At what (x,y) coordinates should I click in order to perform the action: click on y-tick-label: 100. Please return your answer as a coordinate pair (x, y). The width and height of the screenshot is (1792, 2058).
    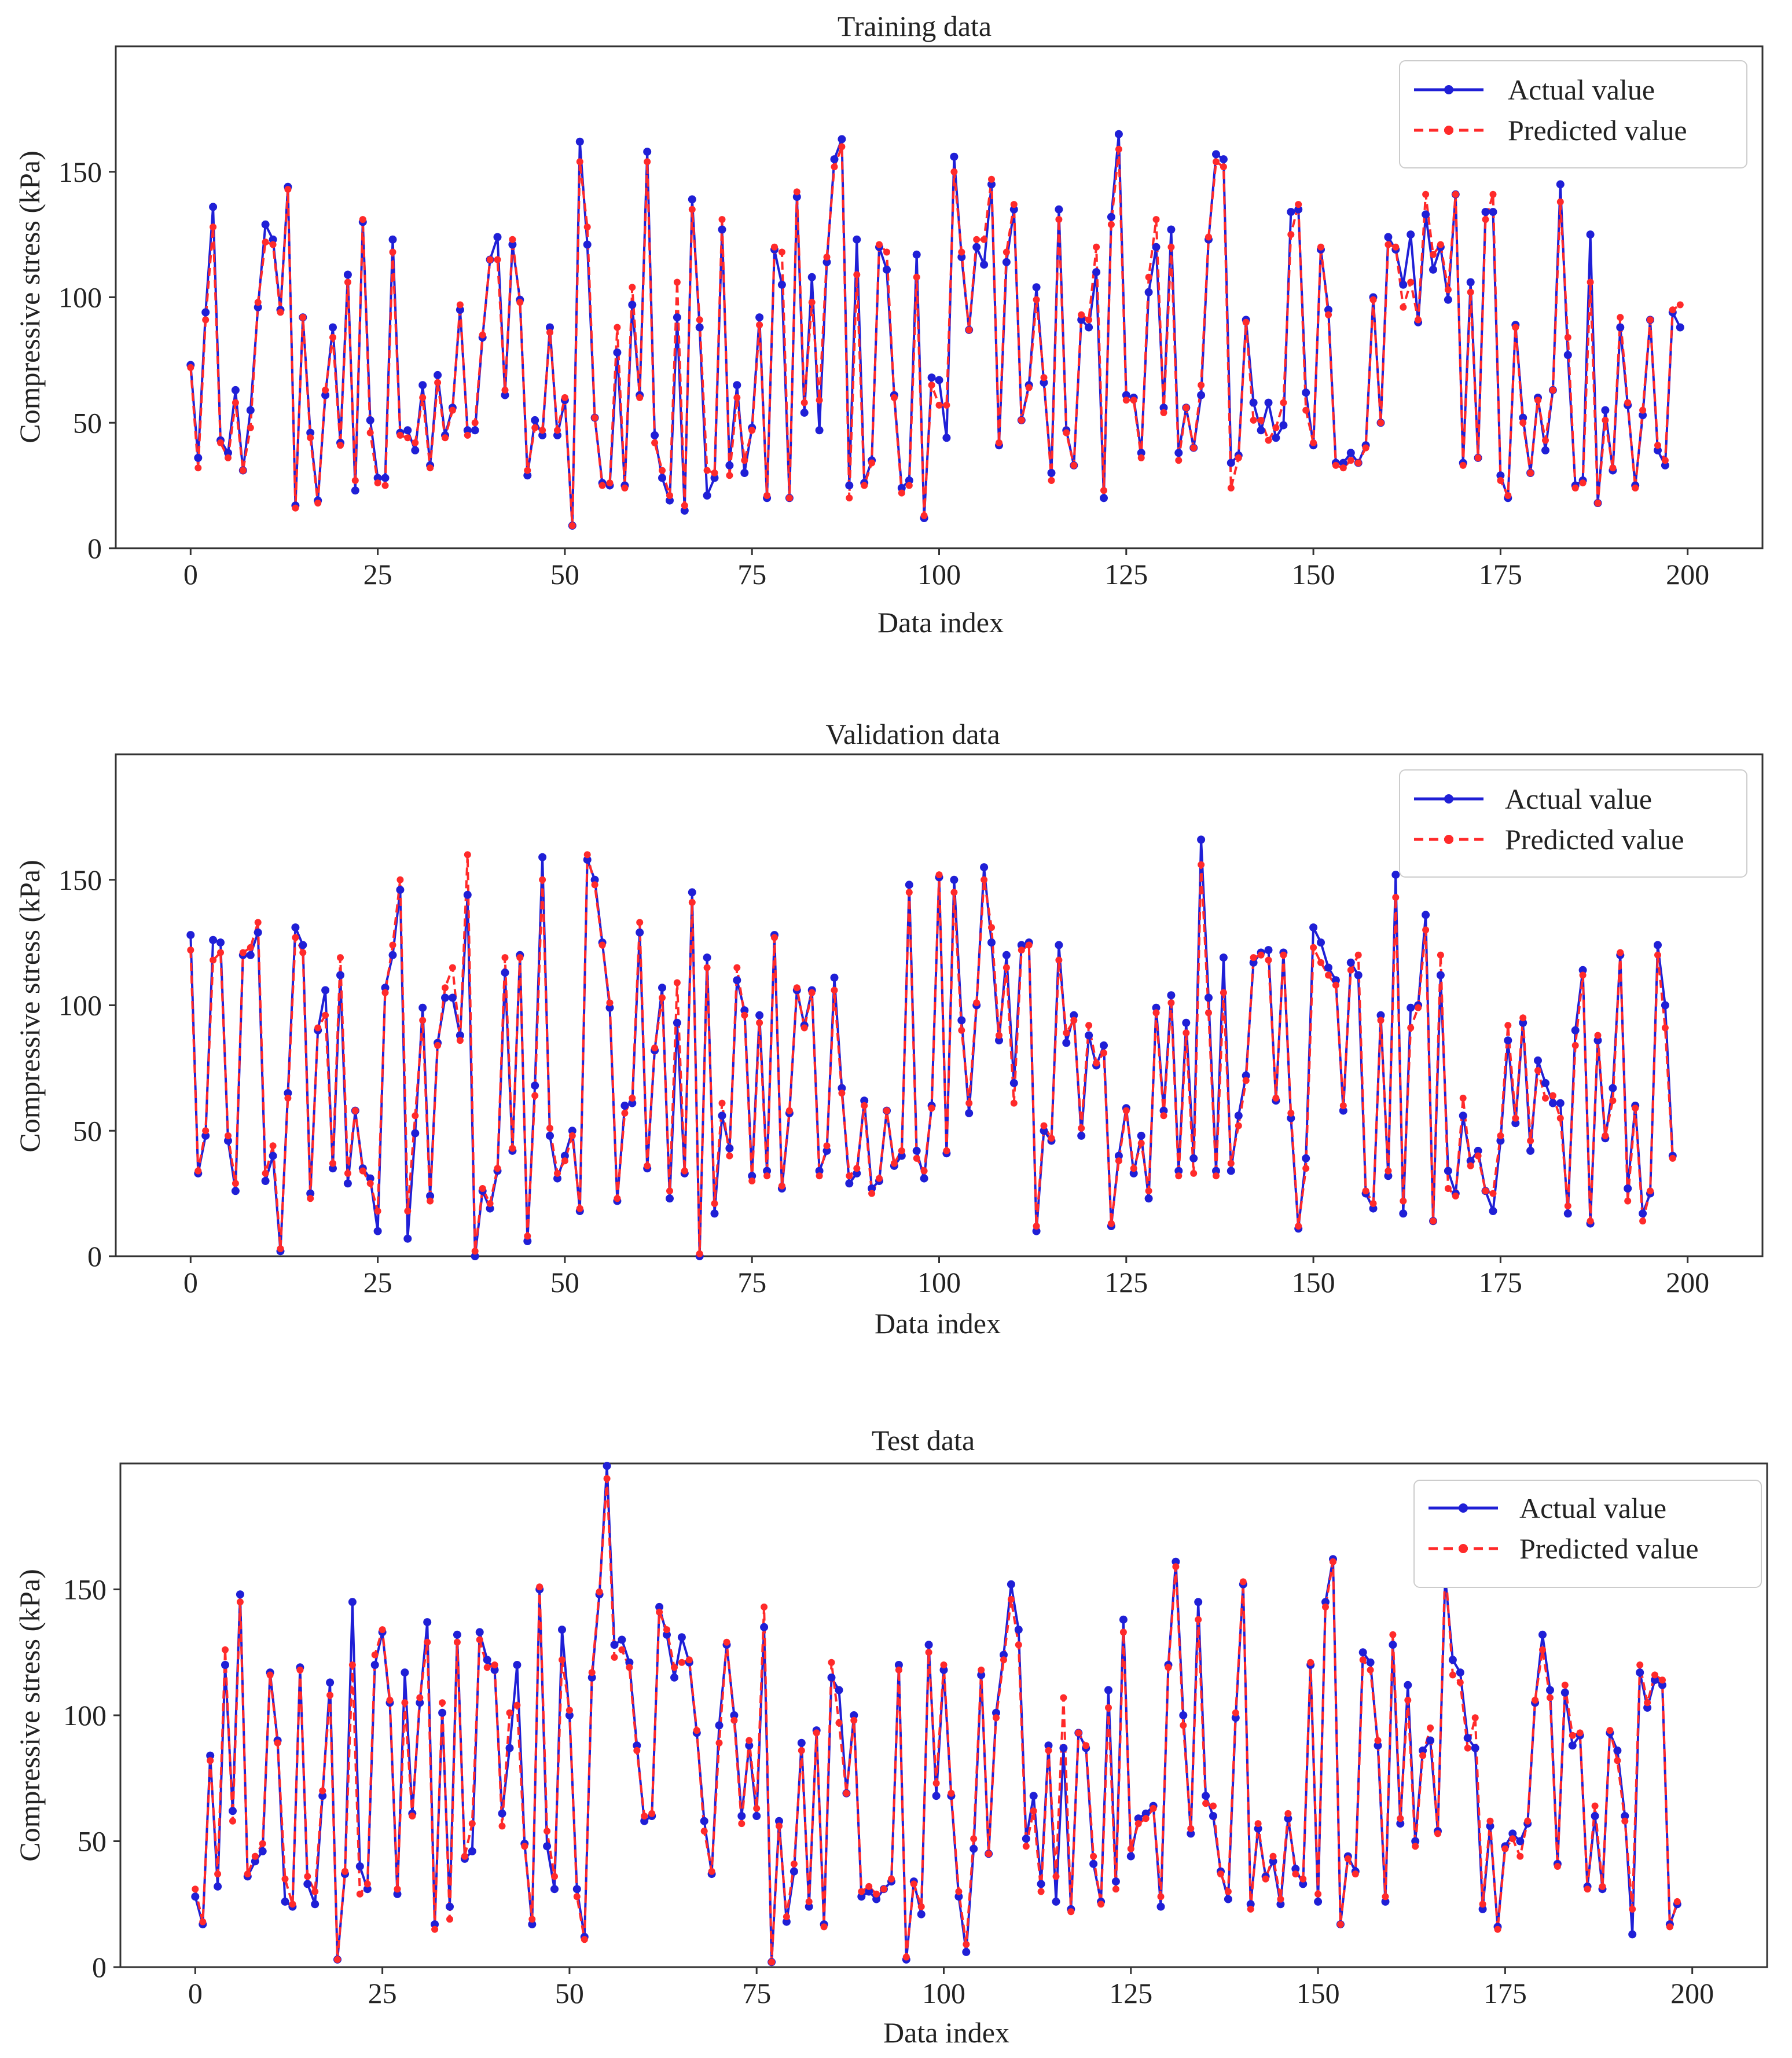
    Looking at the image, I should click on (80, 297).